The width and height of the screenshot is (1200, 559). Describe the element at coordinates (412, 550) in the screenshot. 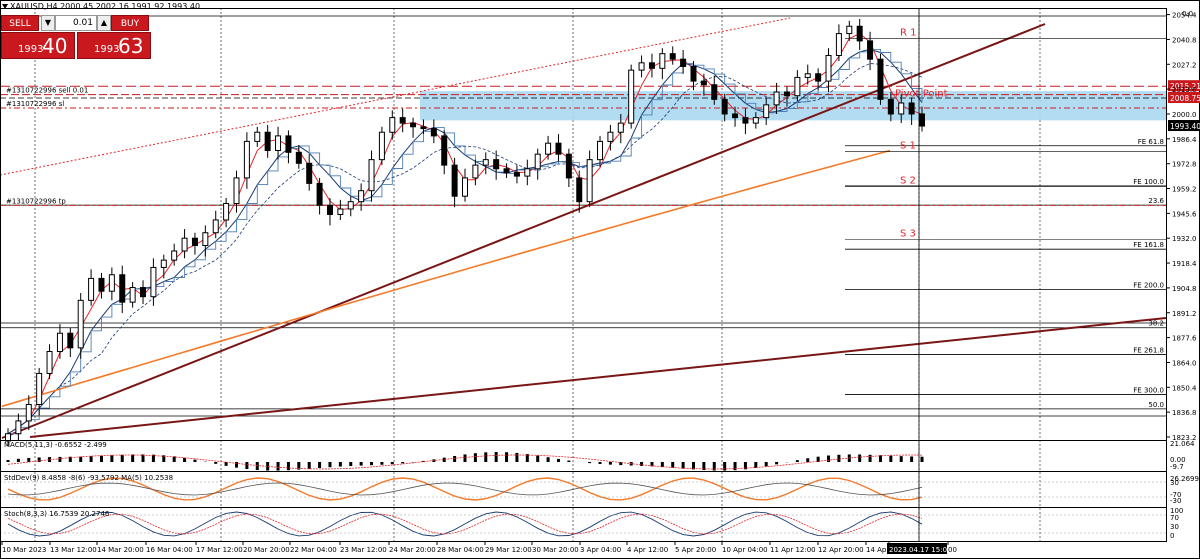

I see `time-tick-label: 24 Mar 20:00` at that location.